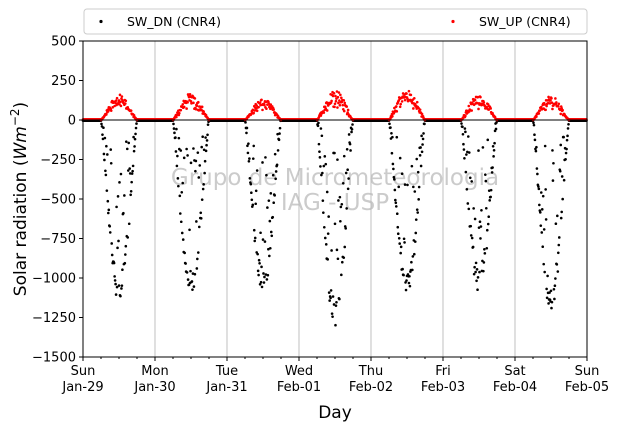 The width and height of the screenshot is (620, 431). I want to click on watermark-line-1: Grupo de Micrometeorologia, so click(335, 178).